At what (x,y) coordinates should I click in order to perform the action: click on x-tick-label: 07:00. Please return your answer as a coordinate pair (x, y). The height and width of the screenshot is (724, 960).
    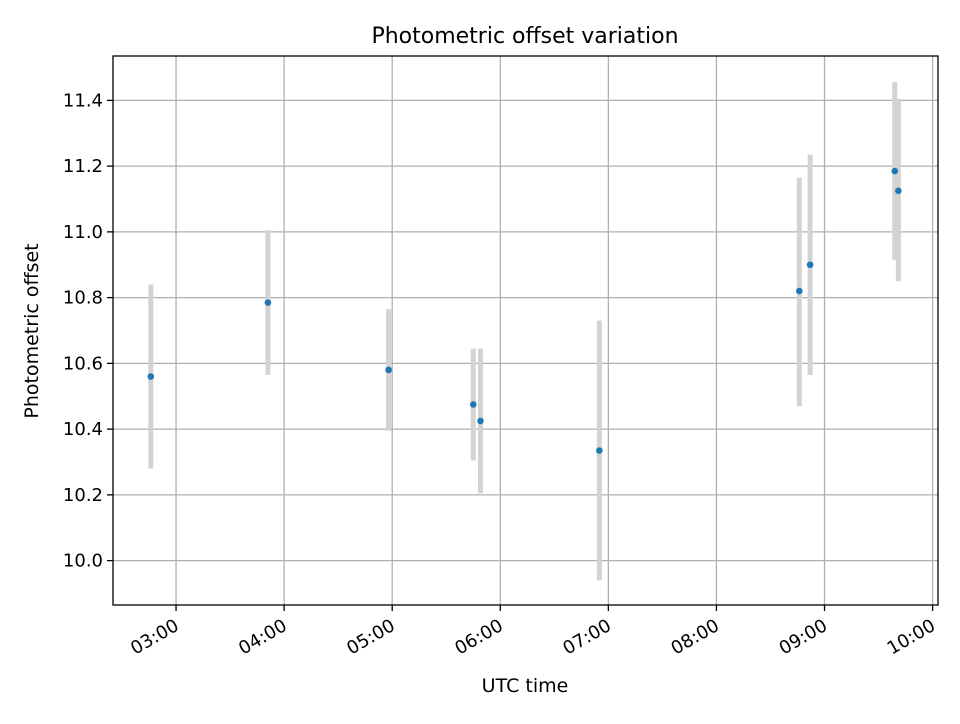
    Looking at the image, I should click on (586, 637).